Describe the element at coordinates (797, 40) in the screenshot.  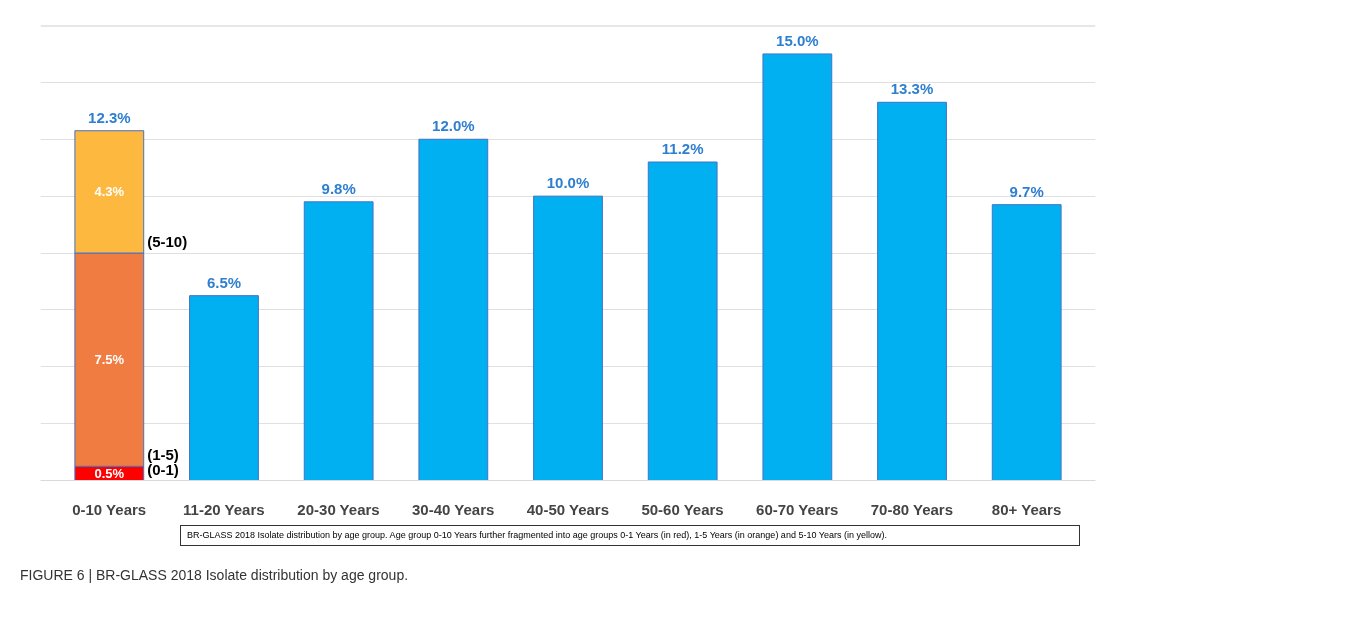
I see `data-label: 15.0%` at that location.